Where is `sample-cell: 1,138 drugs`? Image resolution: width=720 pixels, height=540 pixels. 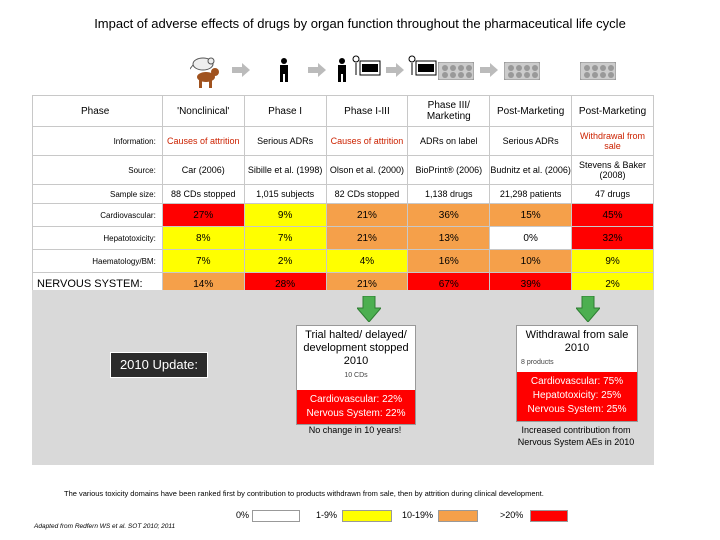 sample-cell: 1,138 drugs is located at coordinates (449, 194).